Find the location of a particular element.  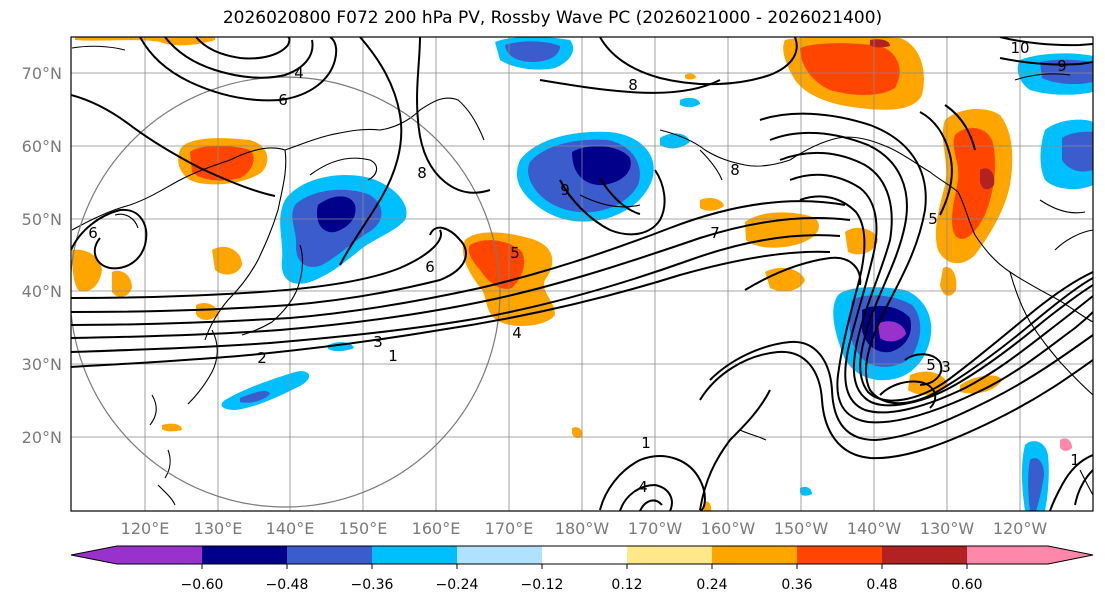

colorbar-tick-label: 0.48 is located at coordinates (881, 585).